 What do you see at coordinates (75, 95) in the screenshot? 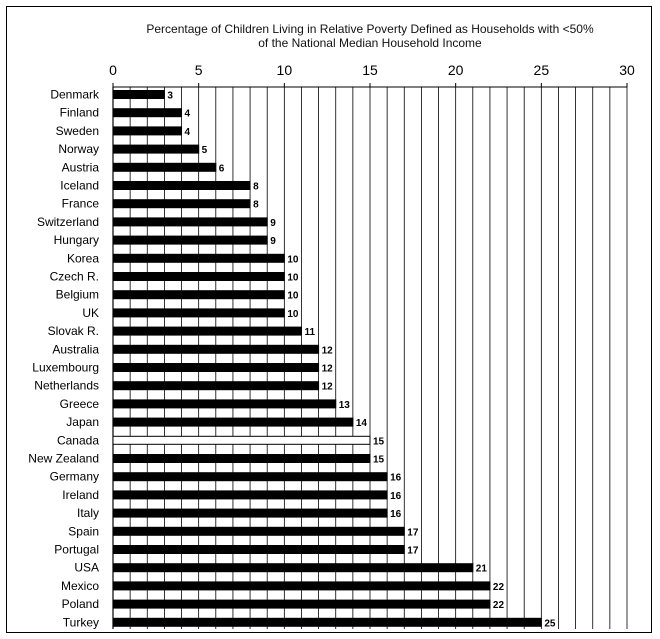
I see `category-label: Denmark` at bounding box center [75, 95].